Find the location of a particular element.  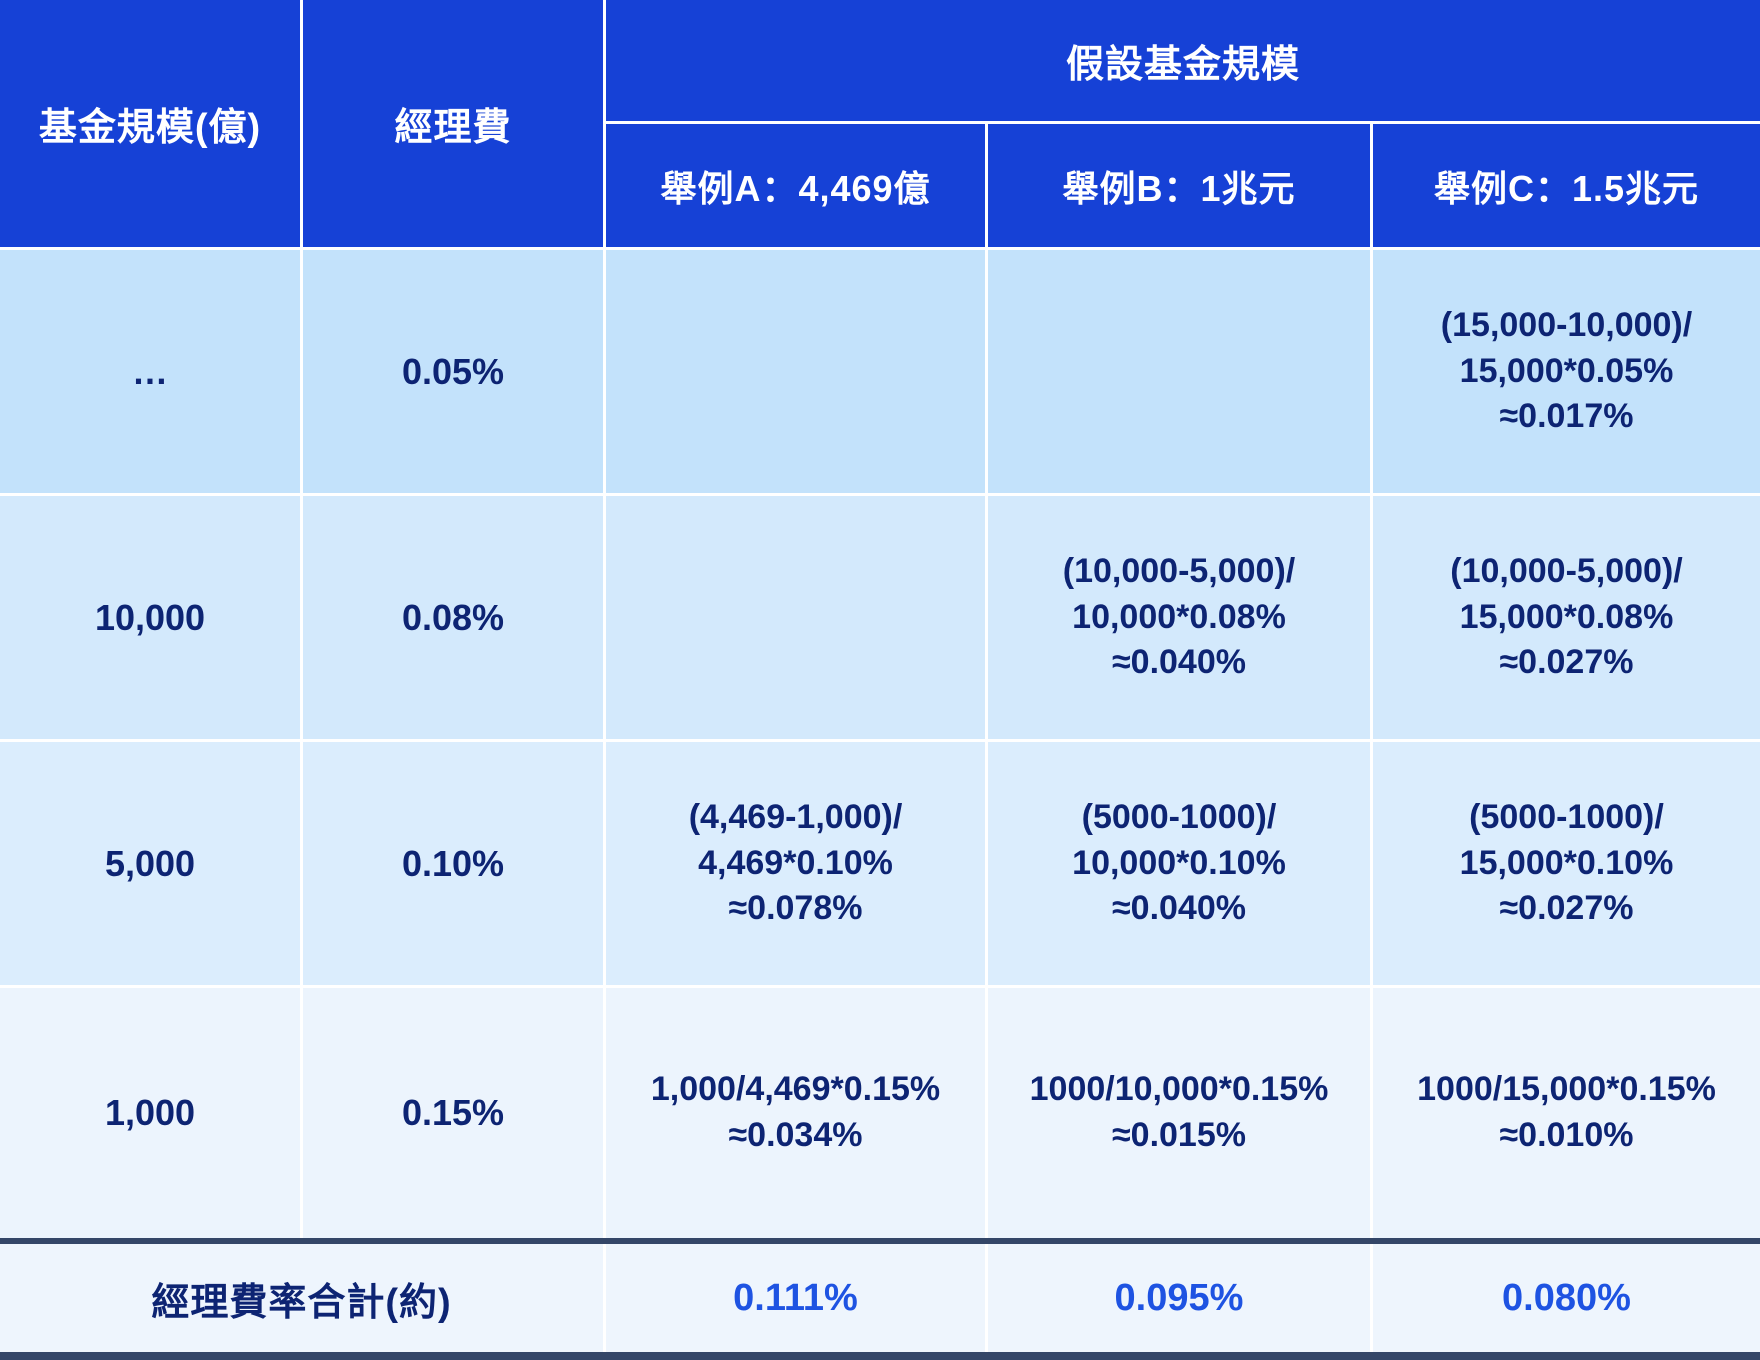

row4-fund-size: 1,000 is located at coordinates (151, 1113).